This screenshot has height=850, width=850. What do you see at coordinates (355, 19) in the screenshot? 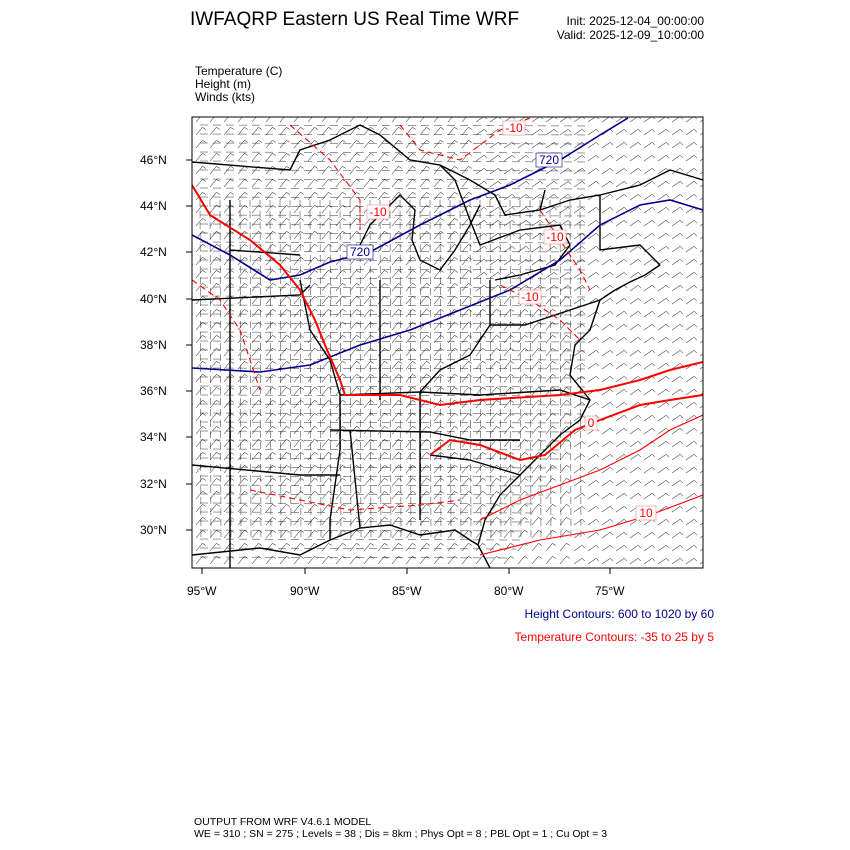
I see `plot-title: IWFAQRP Eastern US Real Time WRF` at bounding box center [355, 19].